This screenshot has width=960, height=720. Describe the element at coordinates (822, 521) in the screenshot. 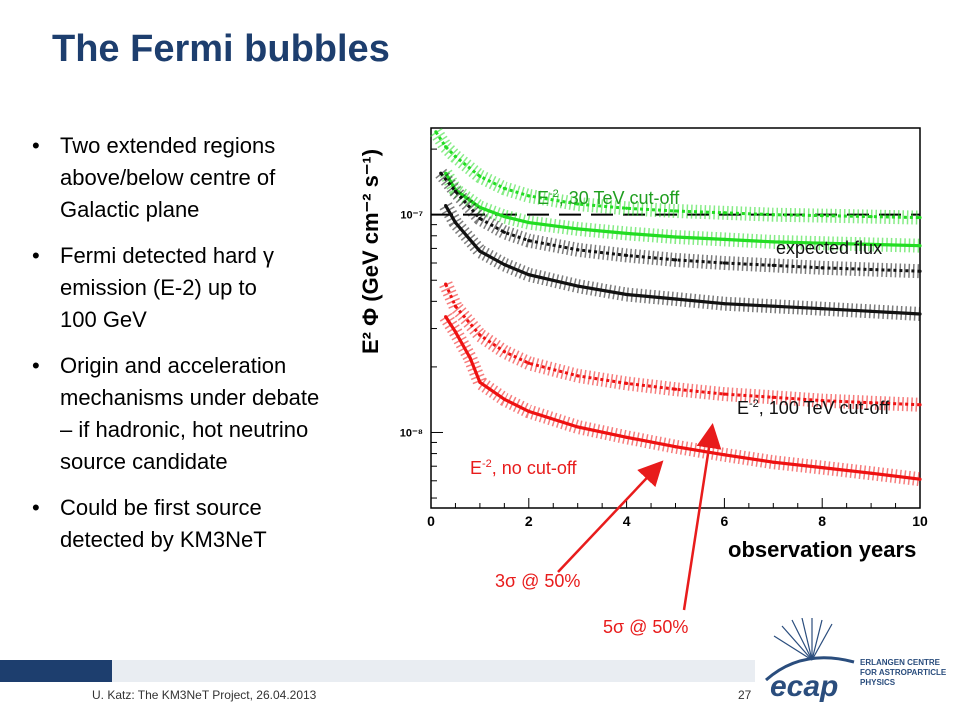

I see `x-tick-label: 8` at that location.